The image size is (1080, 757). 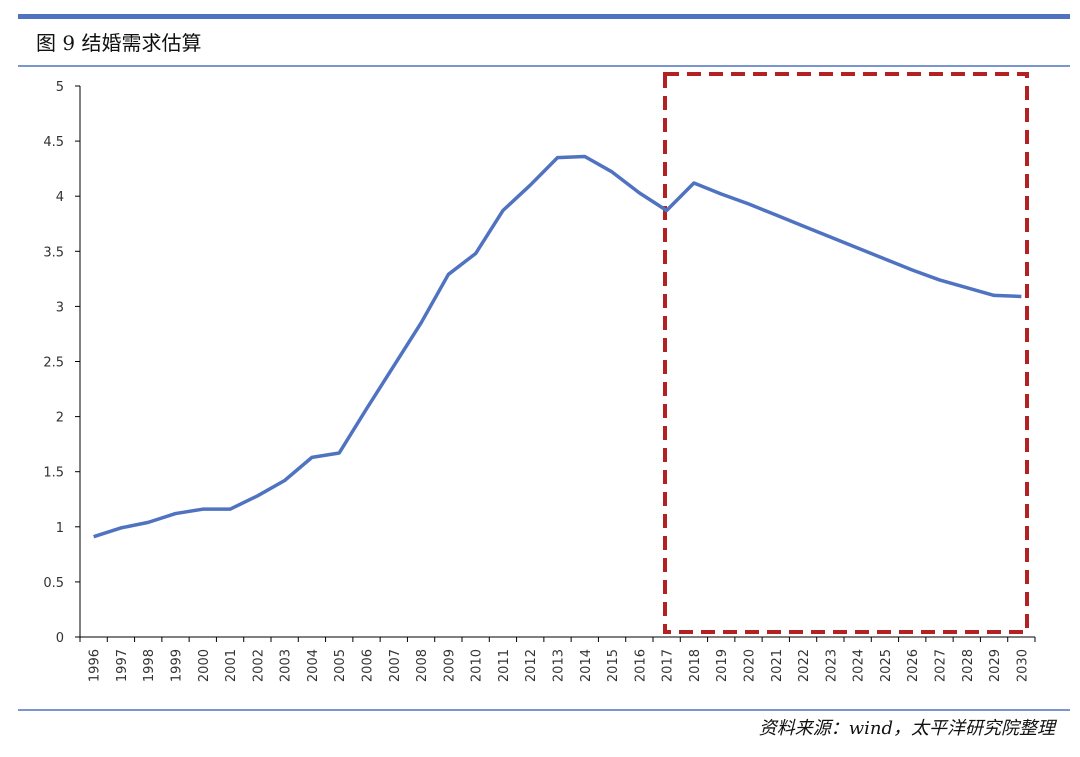 I want to click on y-tick-label: 4, so click(x=60, y=197).